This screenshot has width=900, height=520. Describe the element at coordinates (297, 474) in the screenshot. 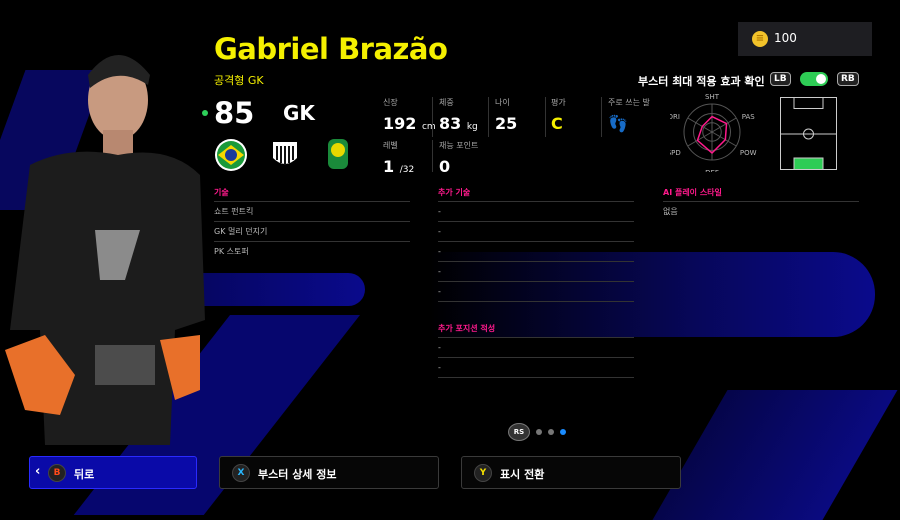

I see `booster-detail-label: 부스터 상세 정보` at that location.